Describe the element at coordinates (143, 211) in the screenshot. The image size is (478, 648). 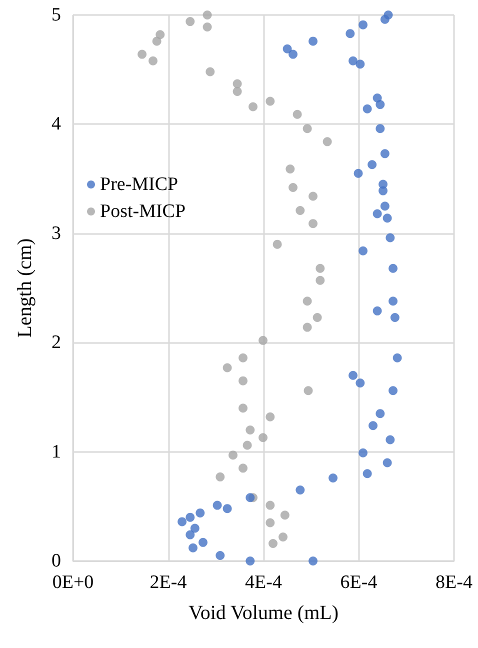
I see `legend-label: Post-MICP` at that location.